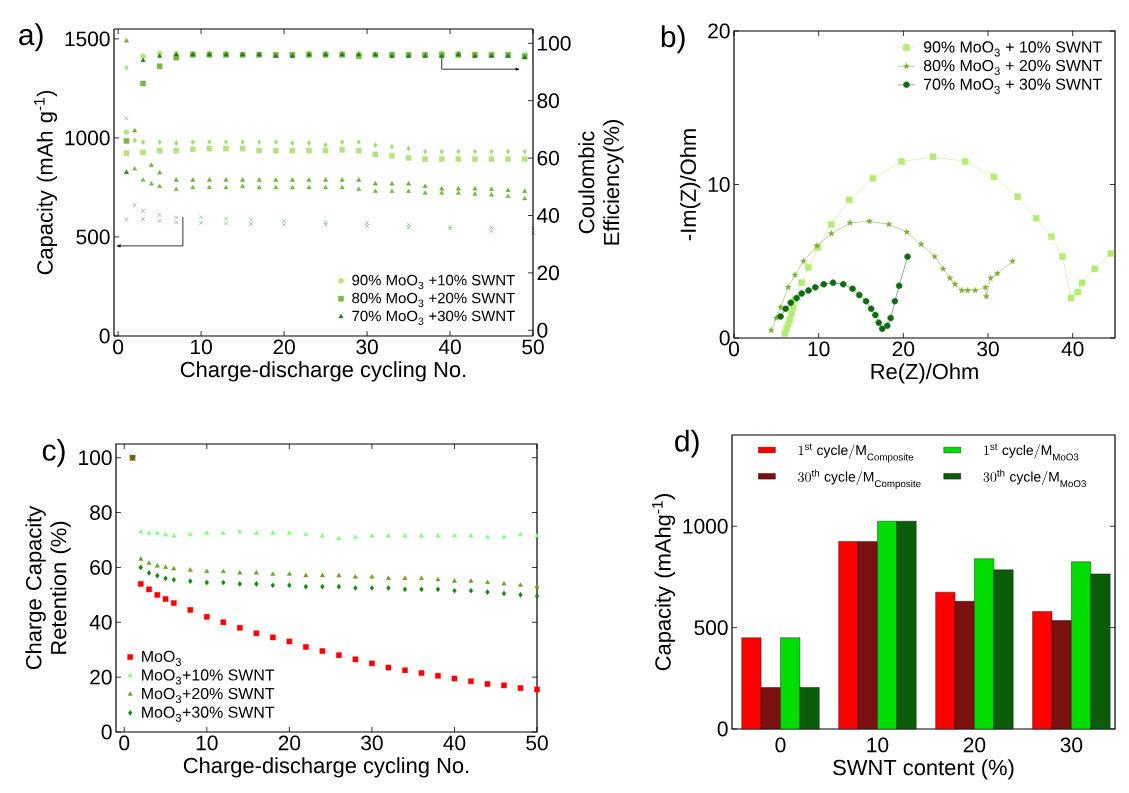  Describe the element at coordinates (46, 182) in the screenshot. I see `y-axis-title: Capacity (mAh g$^{-1}$)` at that location.